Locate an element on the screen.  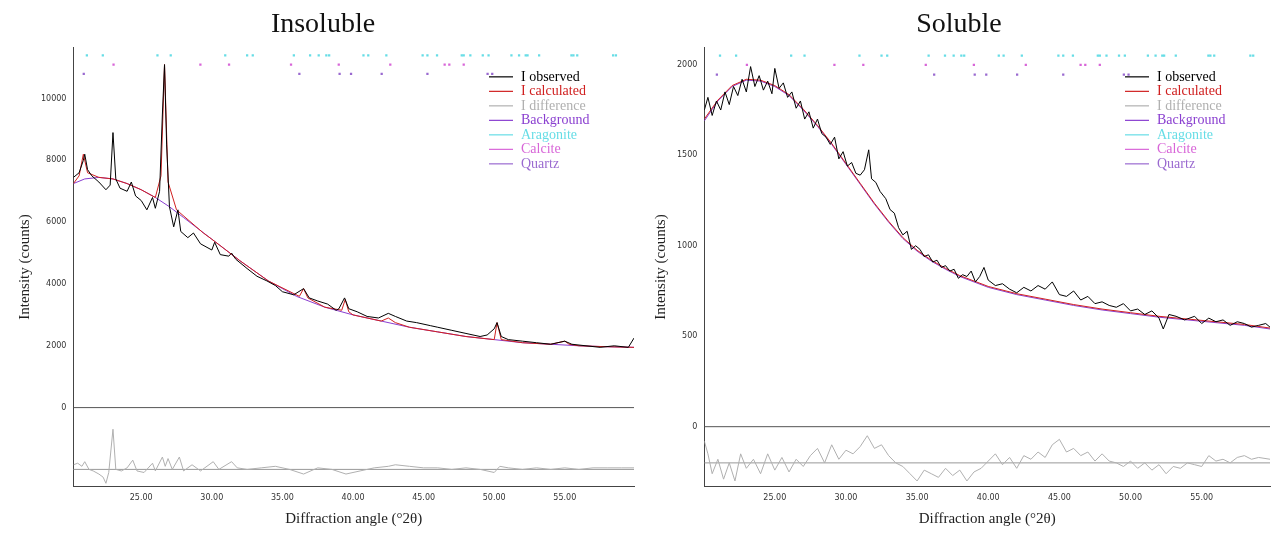
y-tick-label: 8000 is located at coordinates (56, 160).